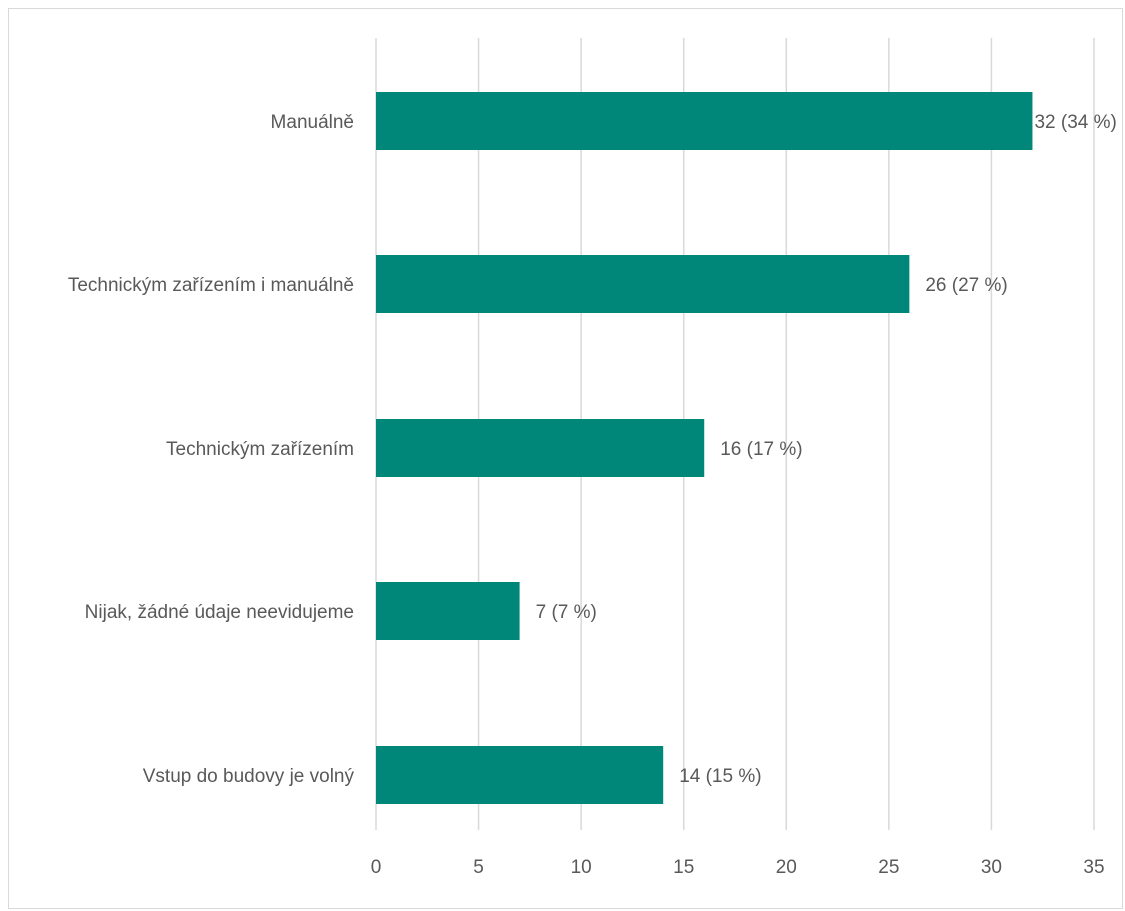 Image resolution: width=1125 pixels, height=911 pixels. Describe the element at coordinates (761, 449) in the screenshot. I see `data-label: 16 (17 %)` at that location.